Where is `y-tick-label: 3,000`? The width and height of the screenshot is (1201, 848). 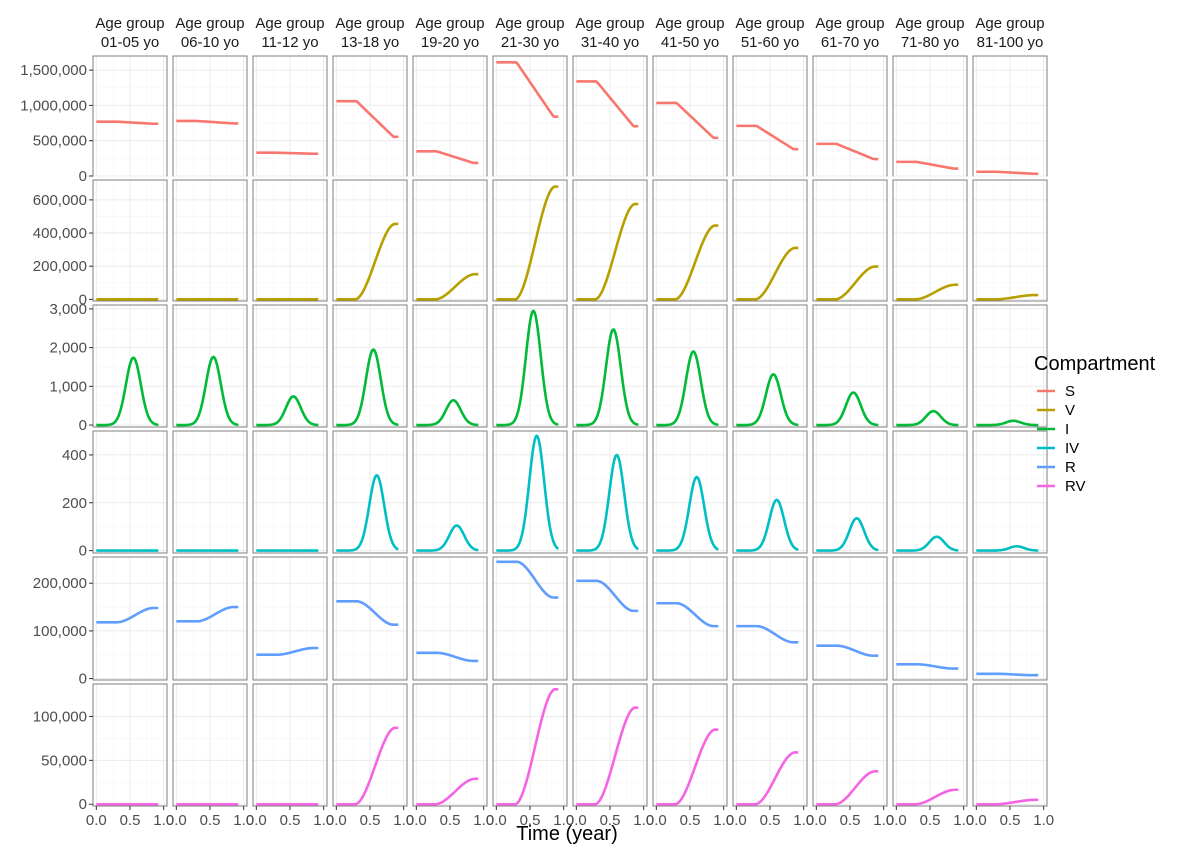
y-tick-label: 3,000 is located at coordinates (68, 309).